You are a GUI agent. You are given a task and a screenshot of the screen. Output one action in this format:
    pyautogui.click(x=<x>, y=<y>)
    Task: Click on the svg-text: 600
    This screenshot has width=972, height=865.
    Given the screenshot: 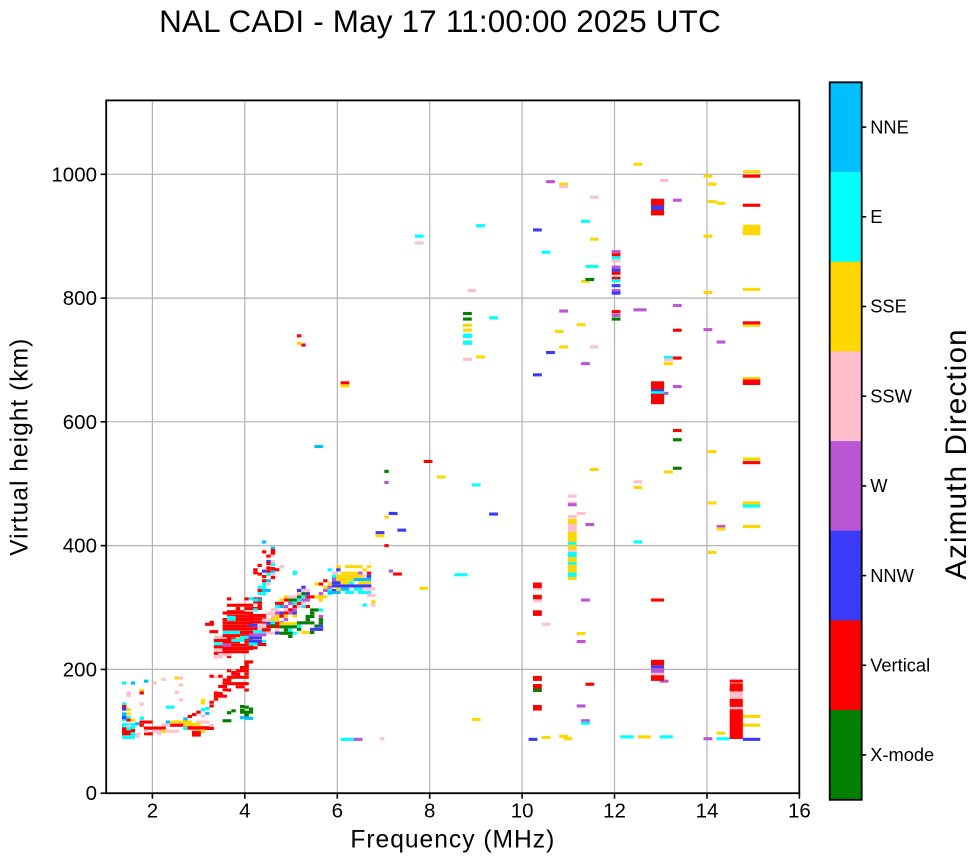 What is the action you would take?
    pyautogui.click(x=80, y=422)
    